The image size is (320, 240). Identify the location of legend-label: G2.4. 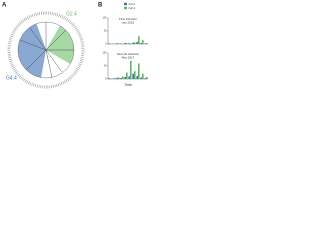
(132, 8).